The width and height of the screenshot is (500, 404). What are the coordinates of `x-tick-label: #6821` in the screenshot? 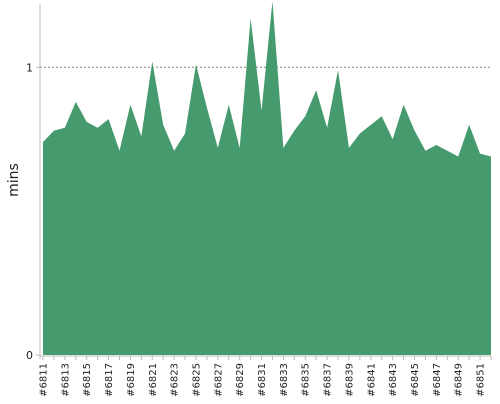 It's located at (153, 380).